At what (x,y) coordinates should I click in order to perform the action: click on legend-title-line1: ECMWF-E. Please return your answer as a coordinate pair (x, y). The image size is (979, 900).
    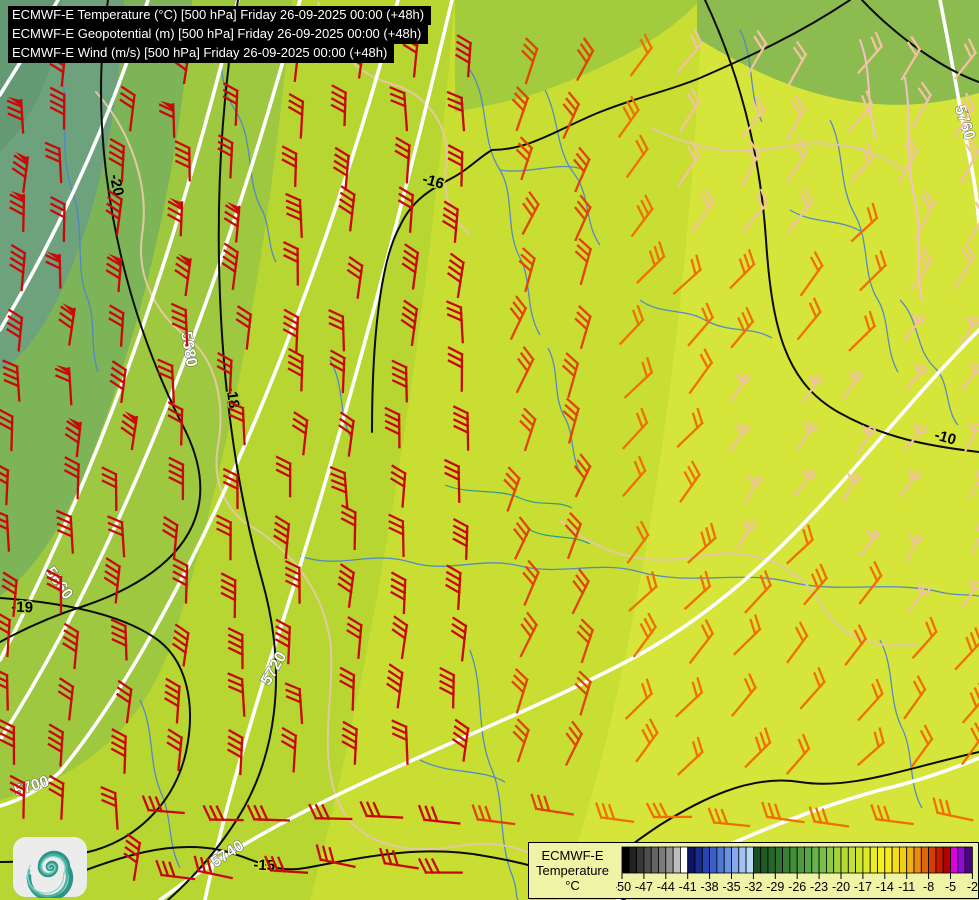
    Looking at the image, I should click on (572, 855).